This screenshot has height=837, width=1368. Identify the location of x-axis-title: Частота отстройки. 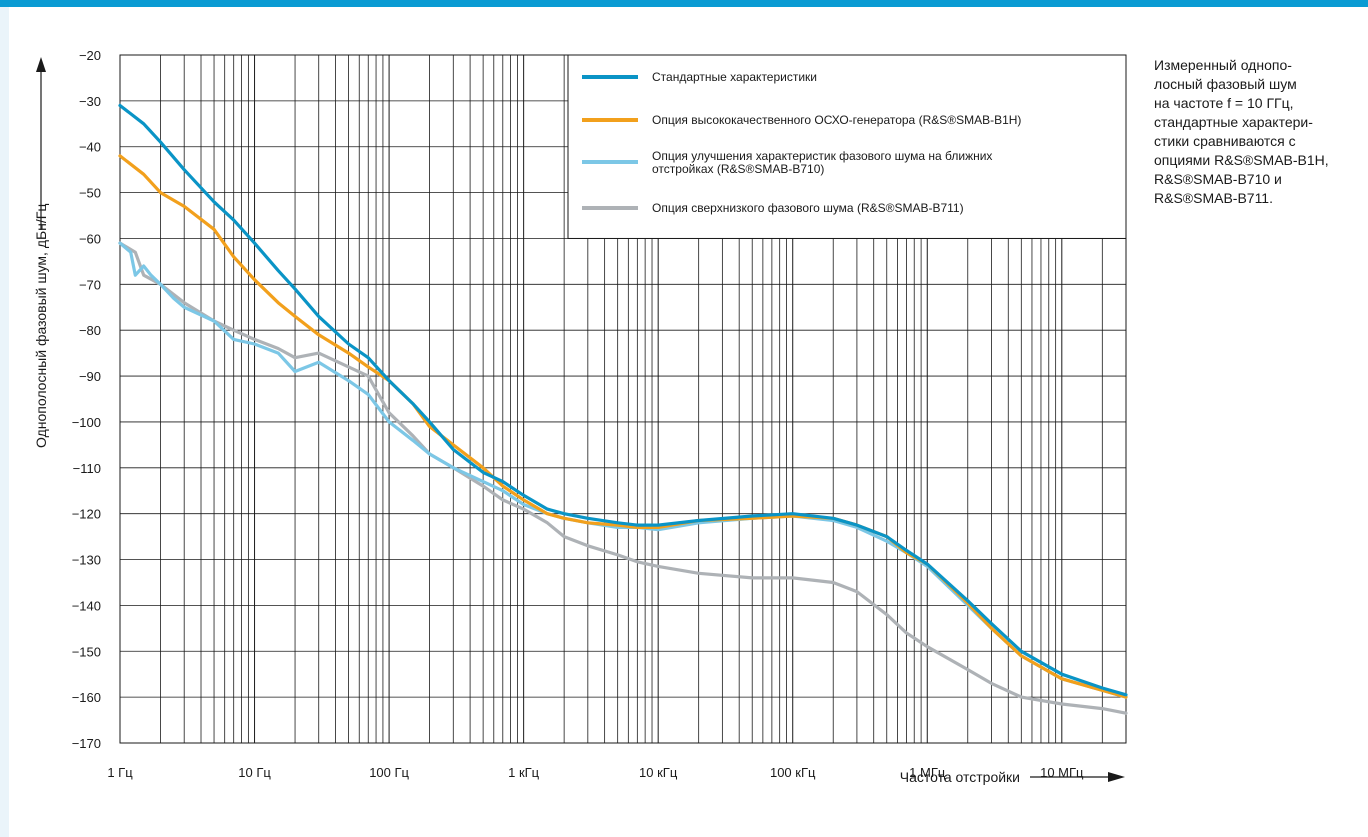
(960, 777).